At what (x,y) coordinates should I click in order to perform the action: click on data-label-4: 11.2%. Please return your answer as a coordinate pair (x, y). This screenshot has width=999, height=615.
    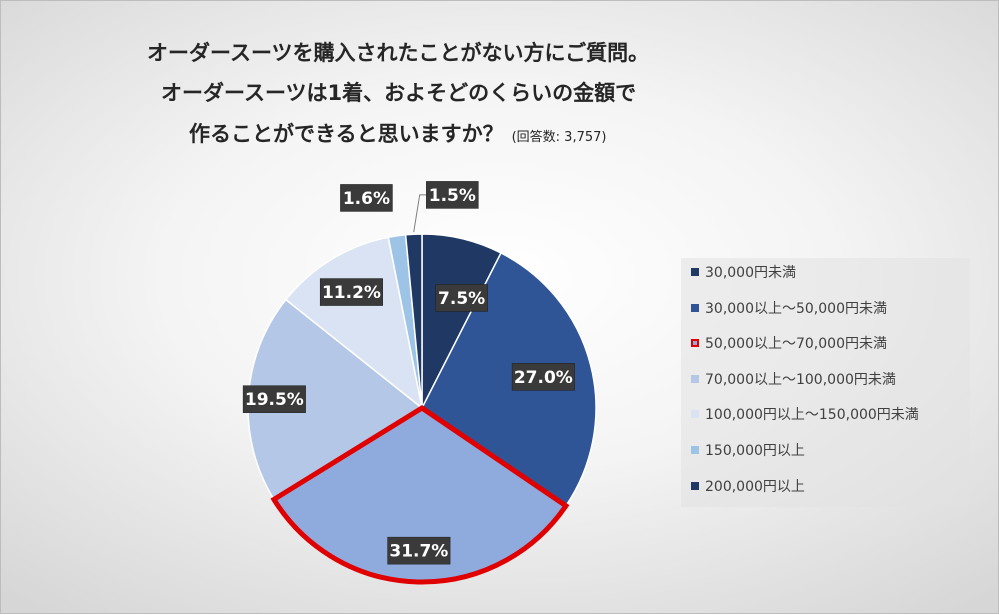
    Looking at the image, I should click on (351, 293).